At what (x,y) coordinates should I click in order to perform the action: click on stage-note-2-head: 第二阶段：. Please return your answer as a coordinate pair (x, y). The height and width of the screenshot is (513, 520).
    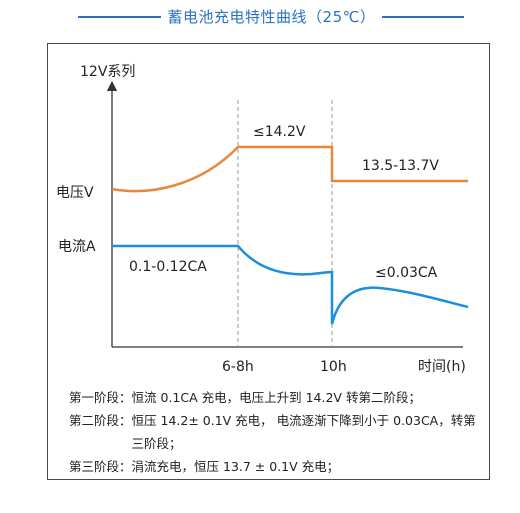
    Looking at the image, I should click on (100, 420).